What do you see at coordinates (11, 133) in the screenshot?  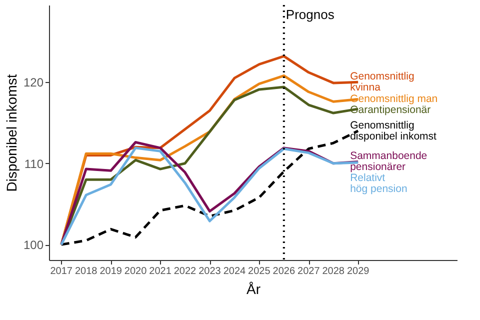 I see `y-axis-title: Disponibel inkomst` at bounding box center [11, 133].